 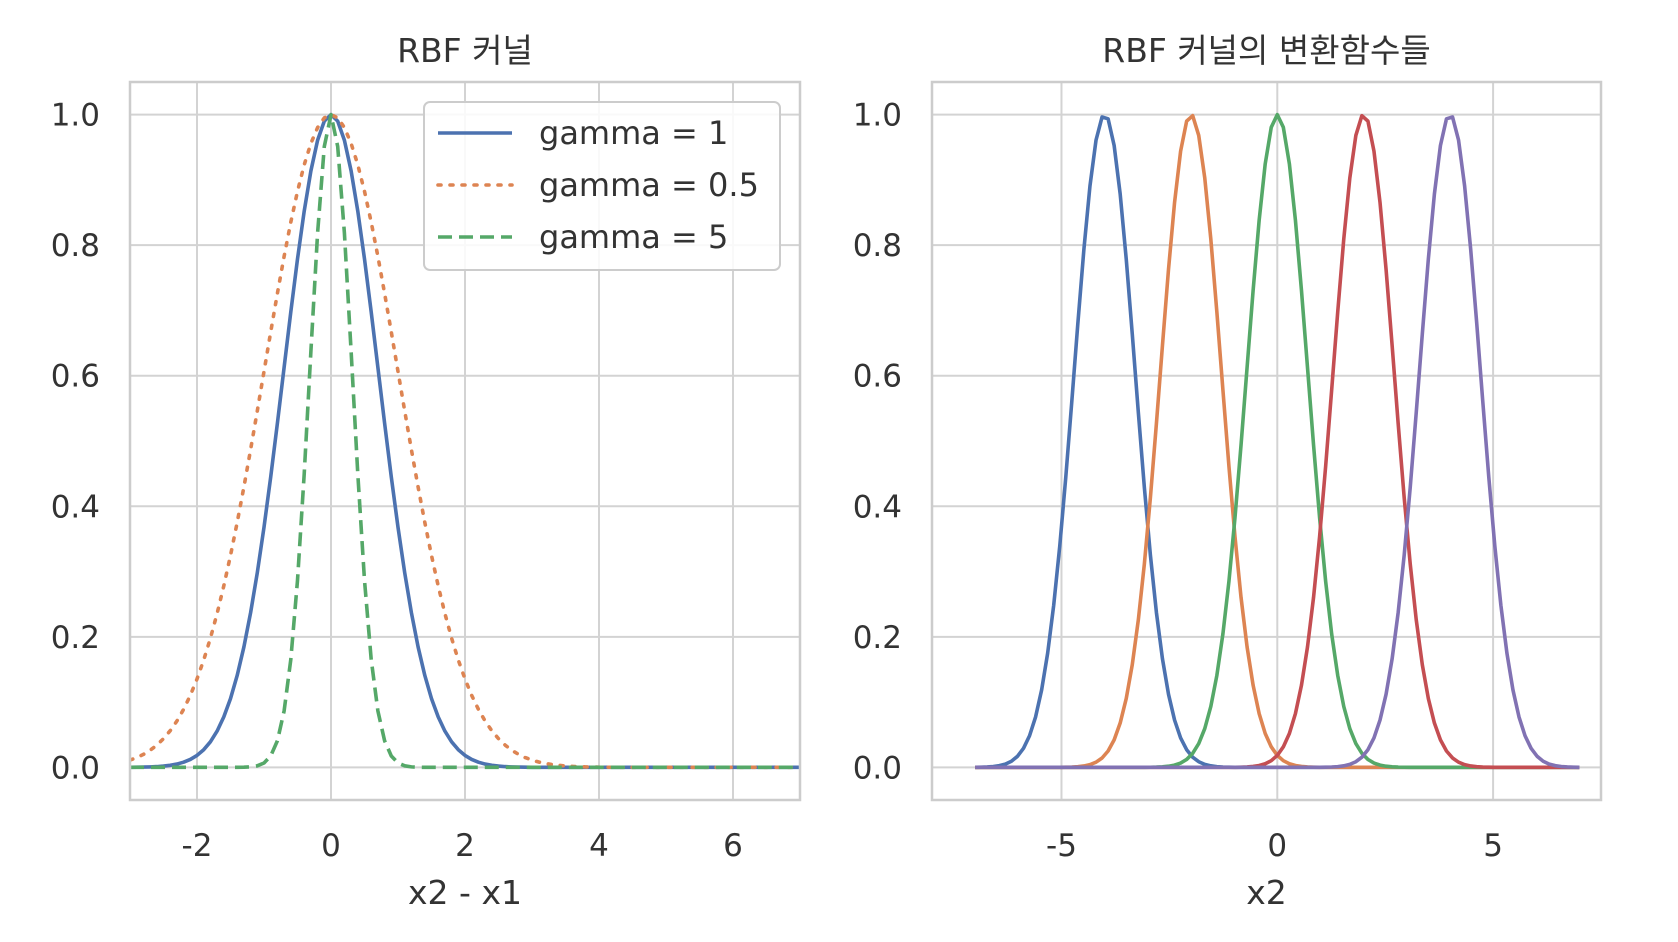 I want to click on x-tick-label: 5, so click(x=1493, y=846).